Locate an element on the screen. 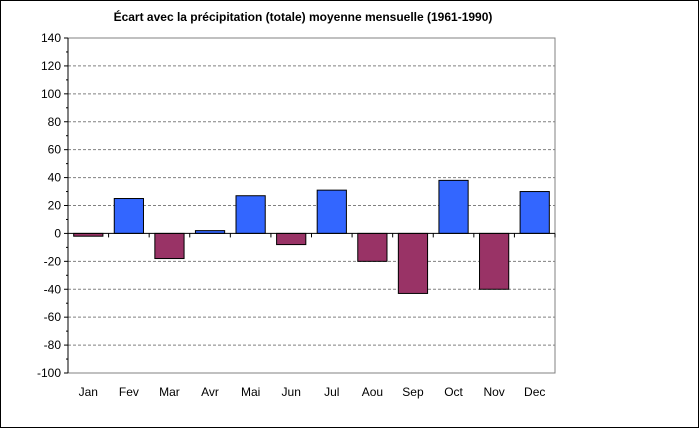 The image size is (699, 428). x-tick-label: Fev is located at coordinates (129, 392).